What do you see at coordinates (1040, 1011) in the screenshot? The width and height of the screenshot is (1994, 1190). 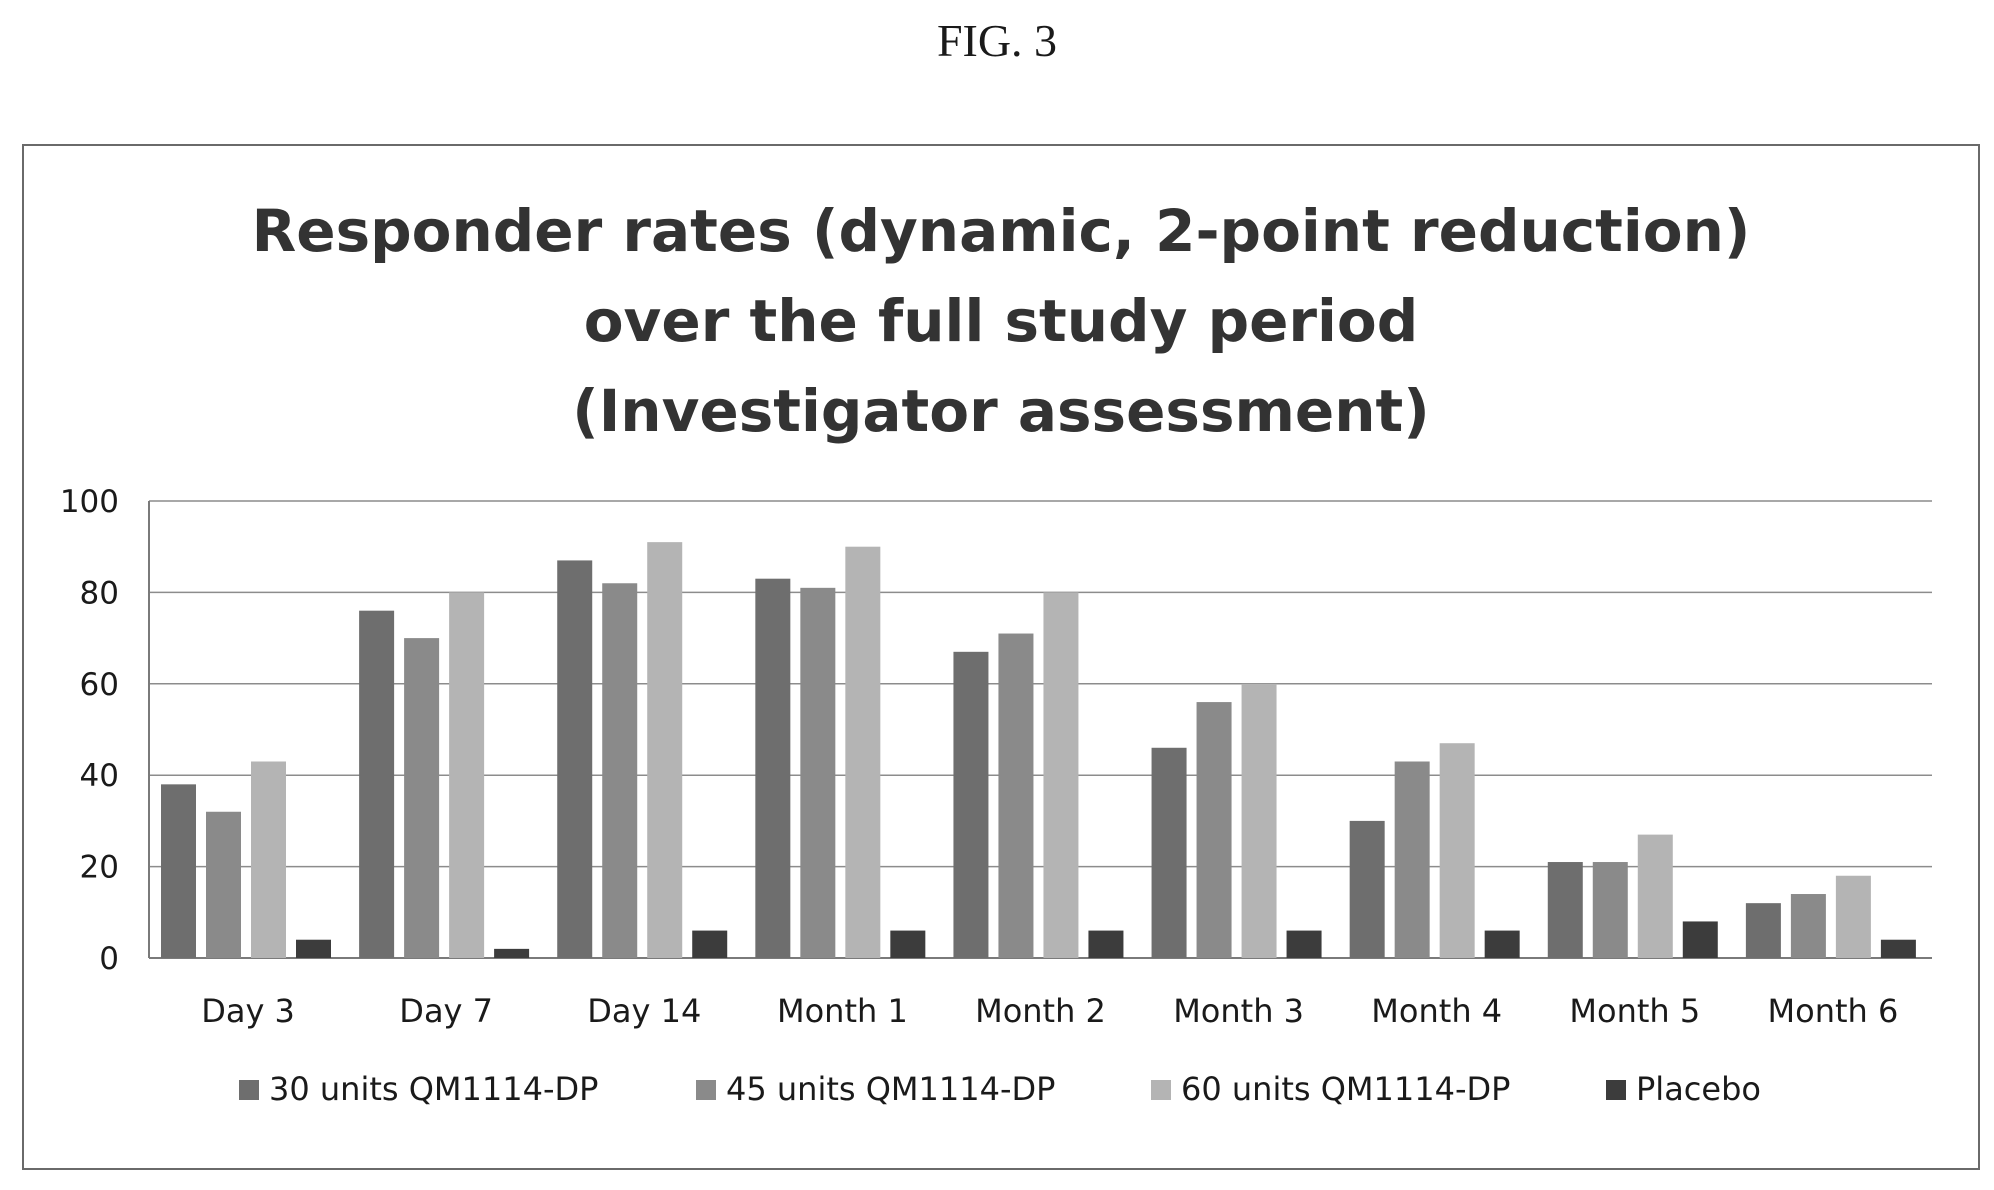 I see `x-tick-label: Month 2` at bounding box center [1040, 1011].